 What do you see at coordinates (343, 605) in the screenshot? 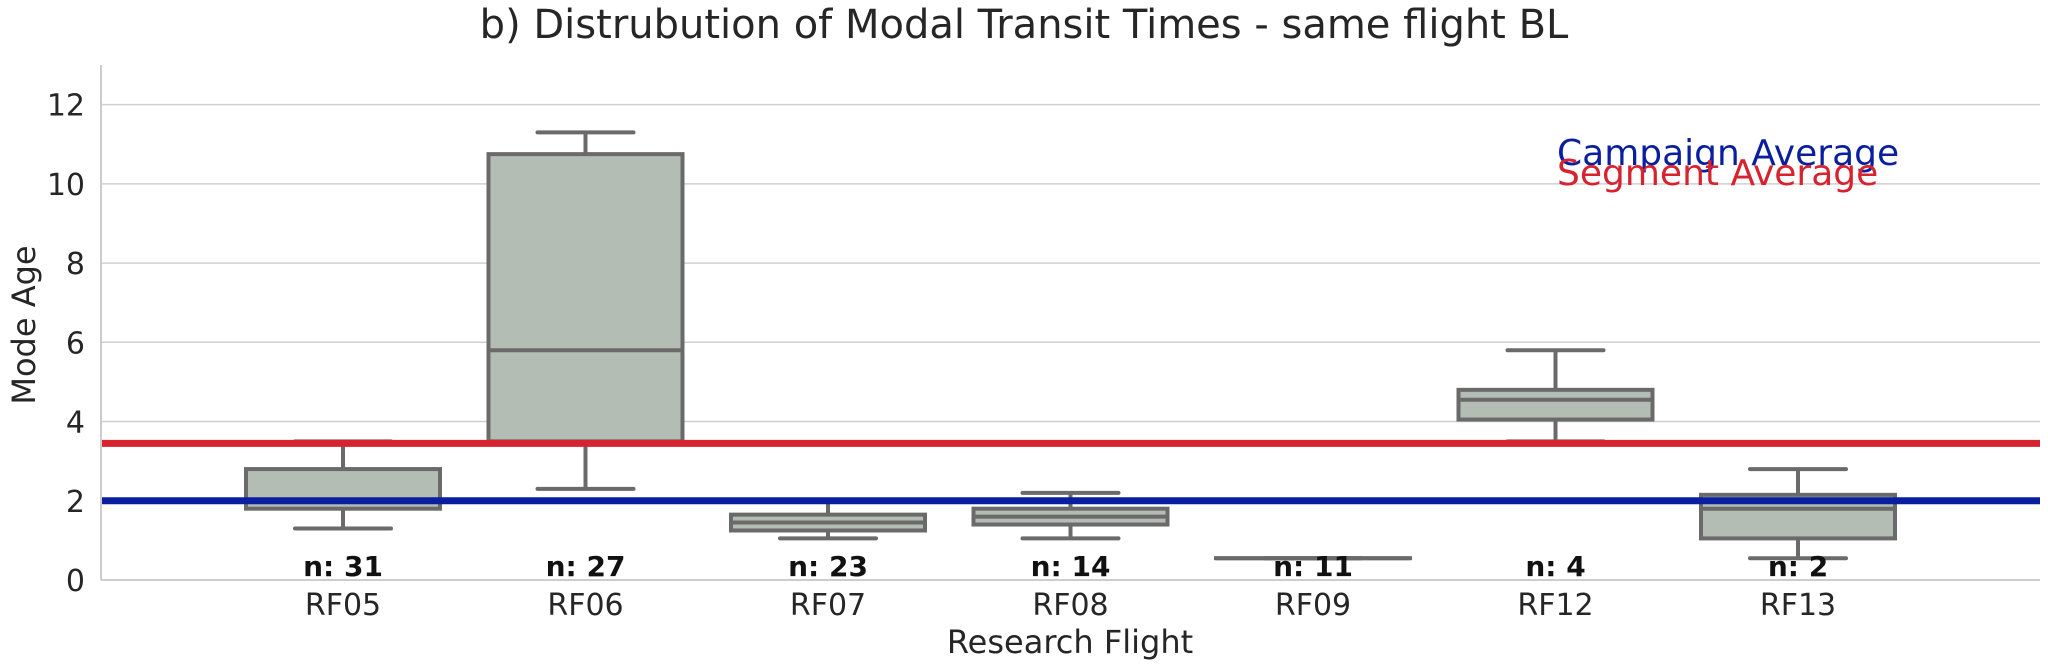
I see `x-tick-label: RF05` at bounding box center [343, 605].